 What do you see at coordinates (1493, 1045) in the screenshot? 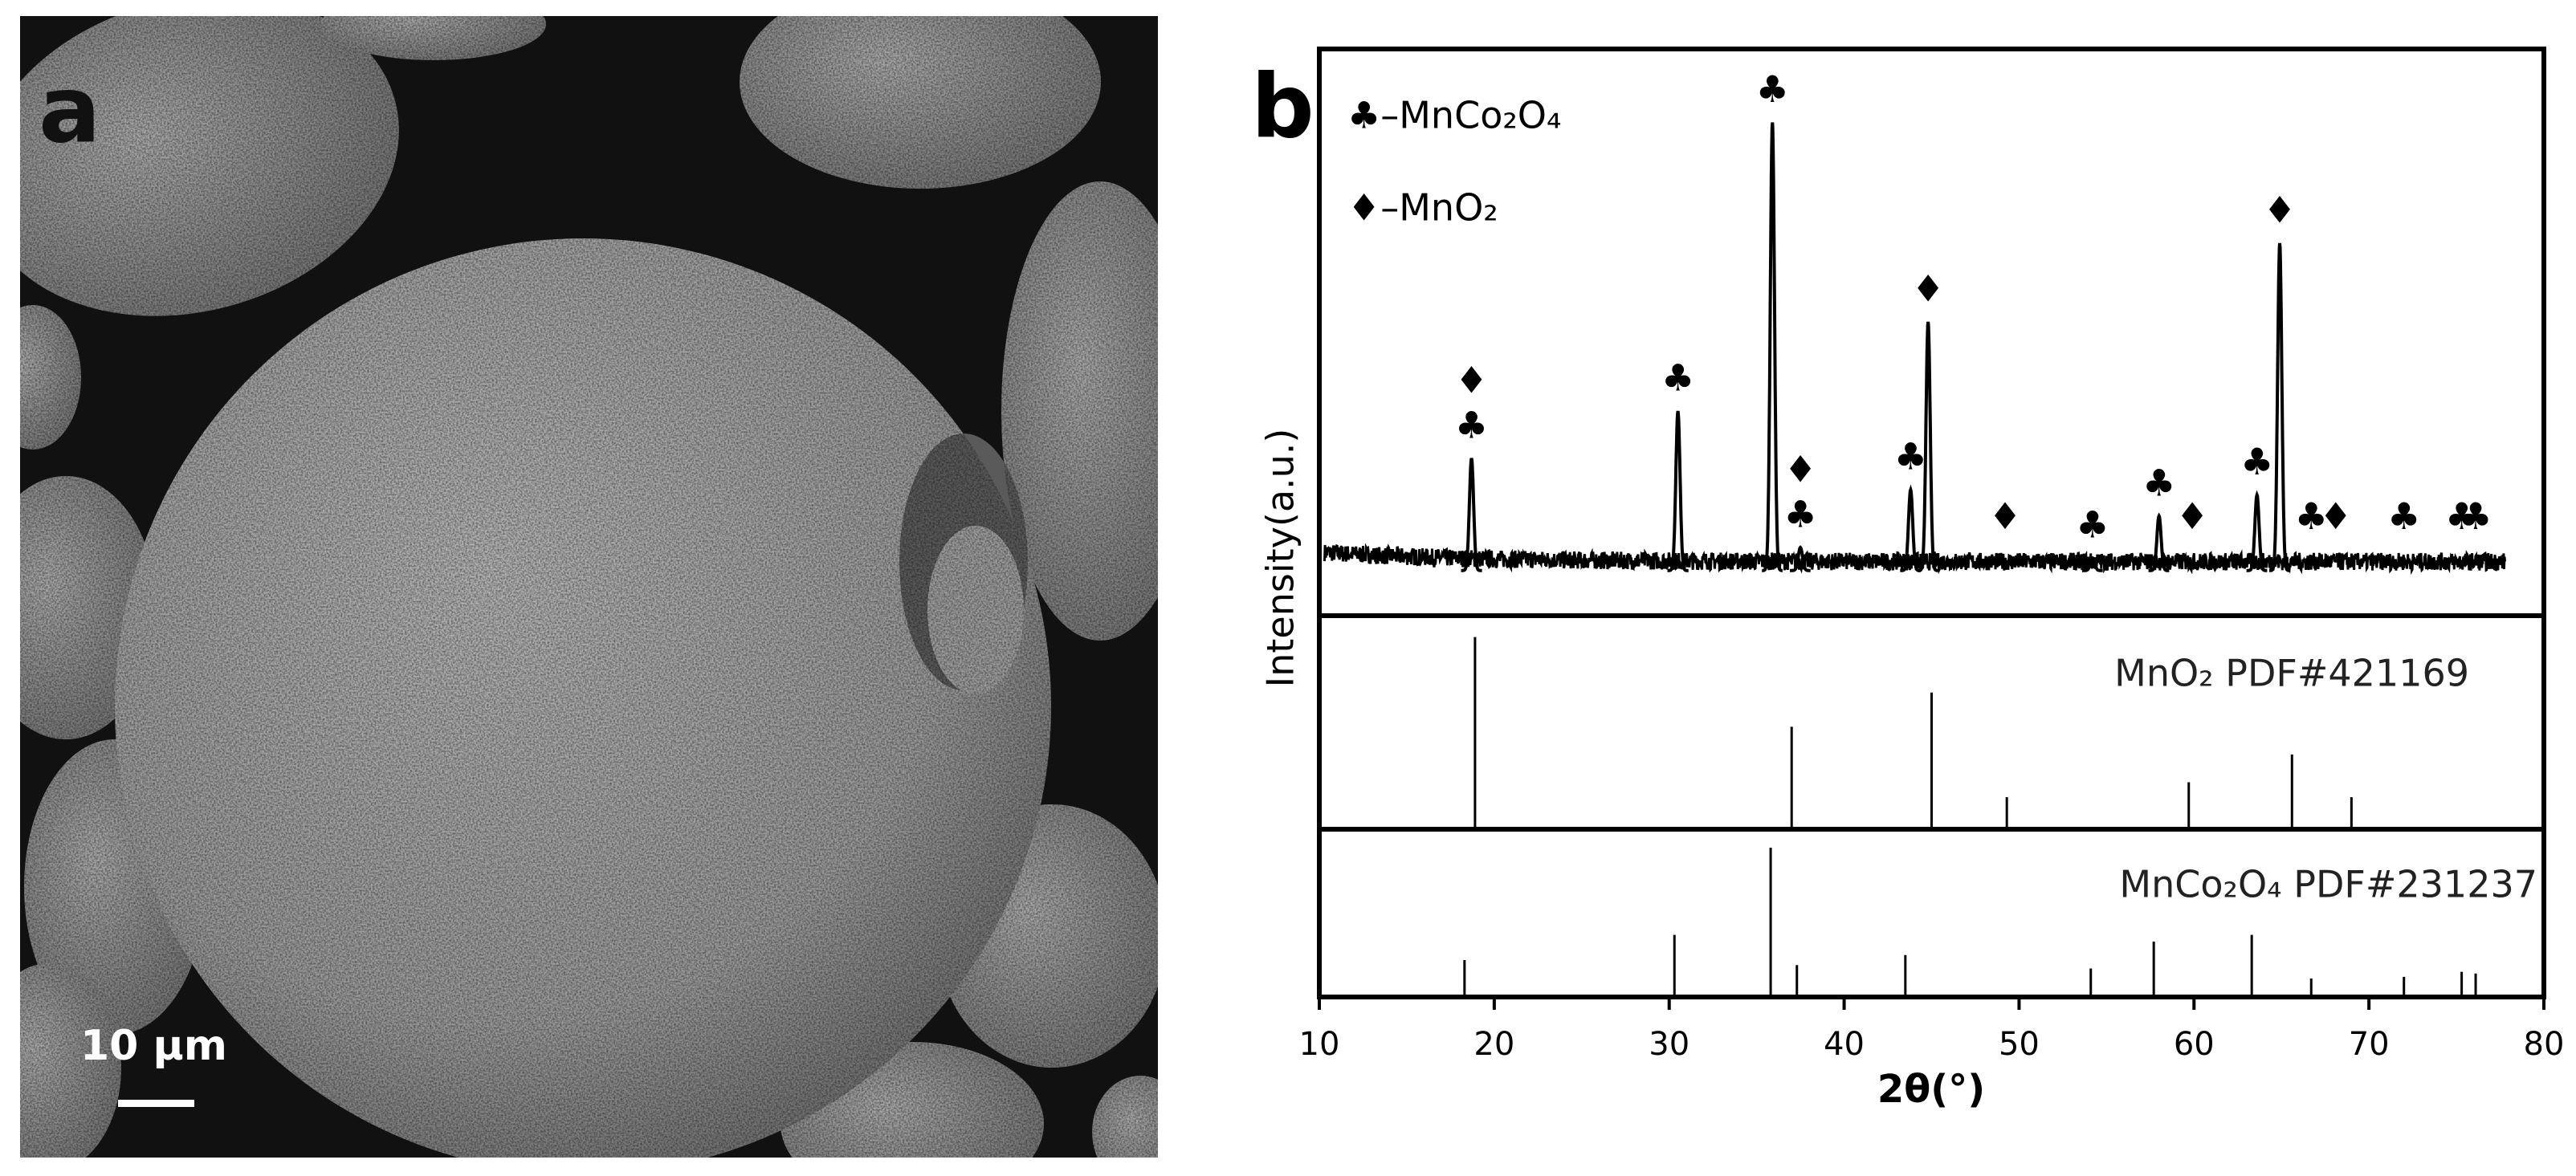
I see `x-tick-label: 20` at bounding box center [1493, 1045].